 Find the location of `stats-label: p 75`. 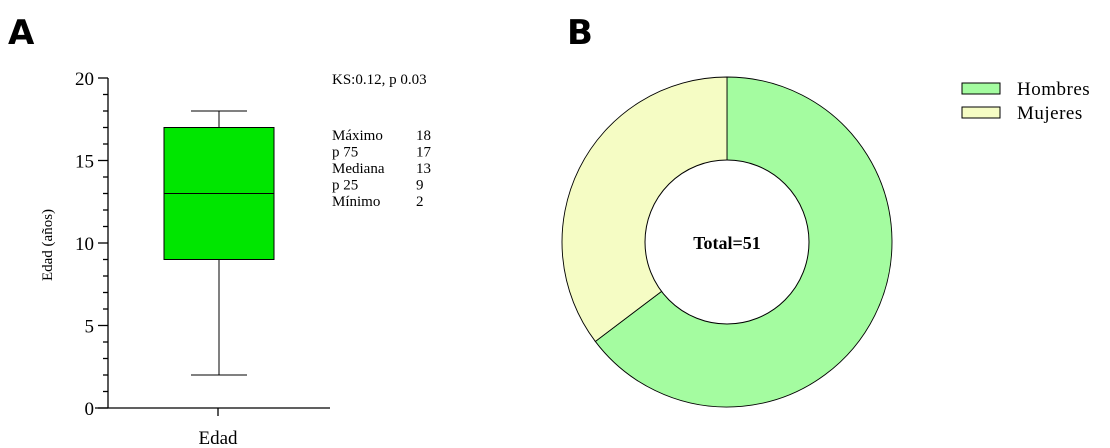

stats-label: p 75 is located at coordinates (345, 153).